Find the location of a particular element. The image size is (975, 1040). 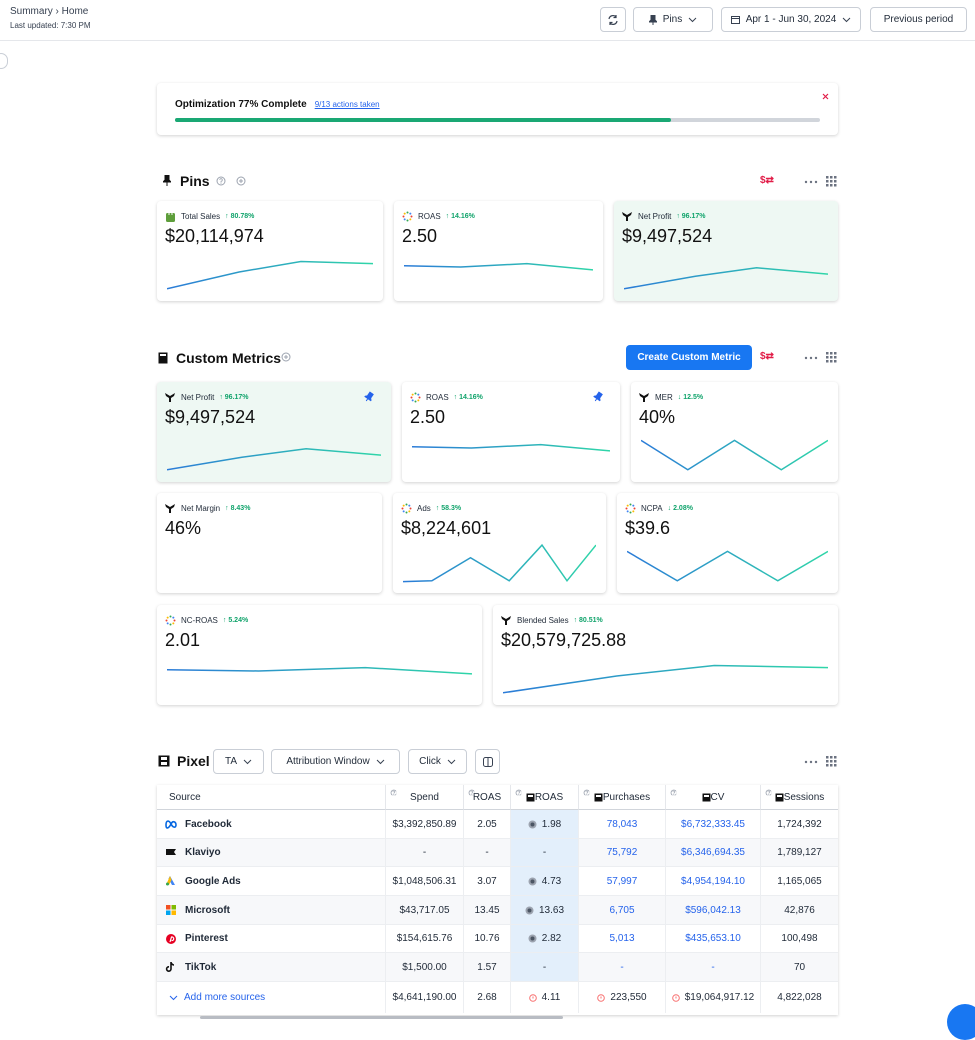

table-cell: 100,498 is located at coordinates (799, 939).